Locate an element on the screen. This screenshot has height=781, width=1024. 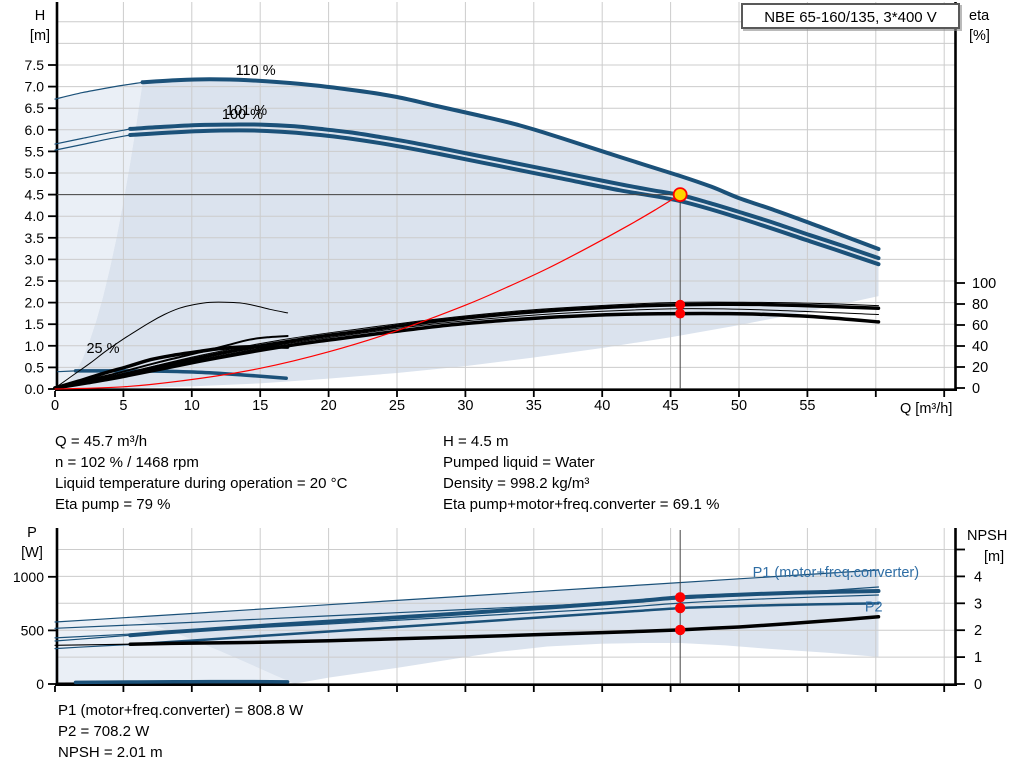
q-axis-tick-label: 40 is located at coordinates (602, 406).